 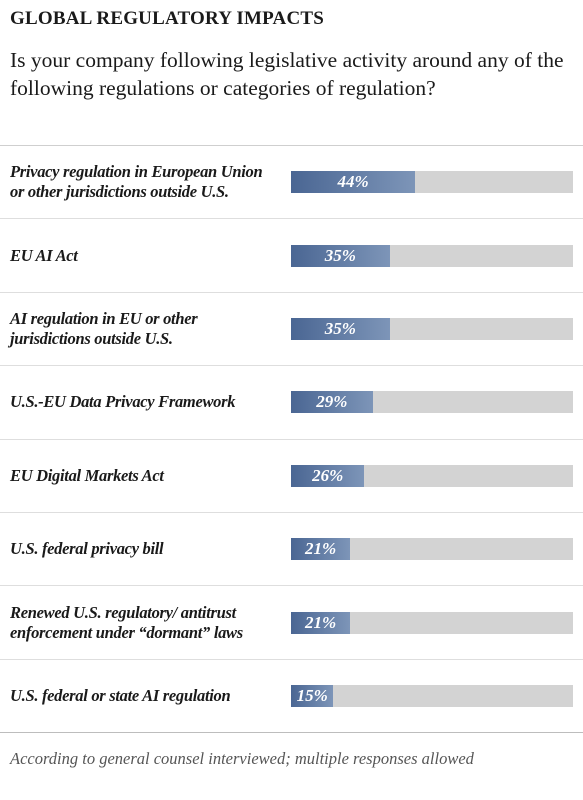 I want to click on bar-track: 15%, so click(x=432, y=695).